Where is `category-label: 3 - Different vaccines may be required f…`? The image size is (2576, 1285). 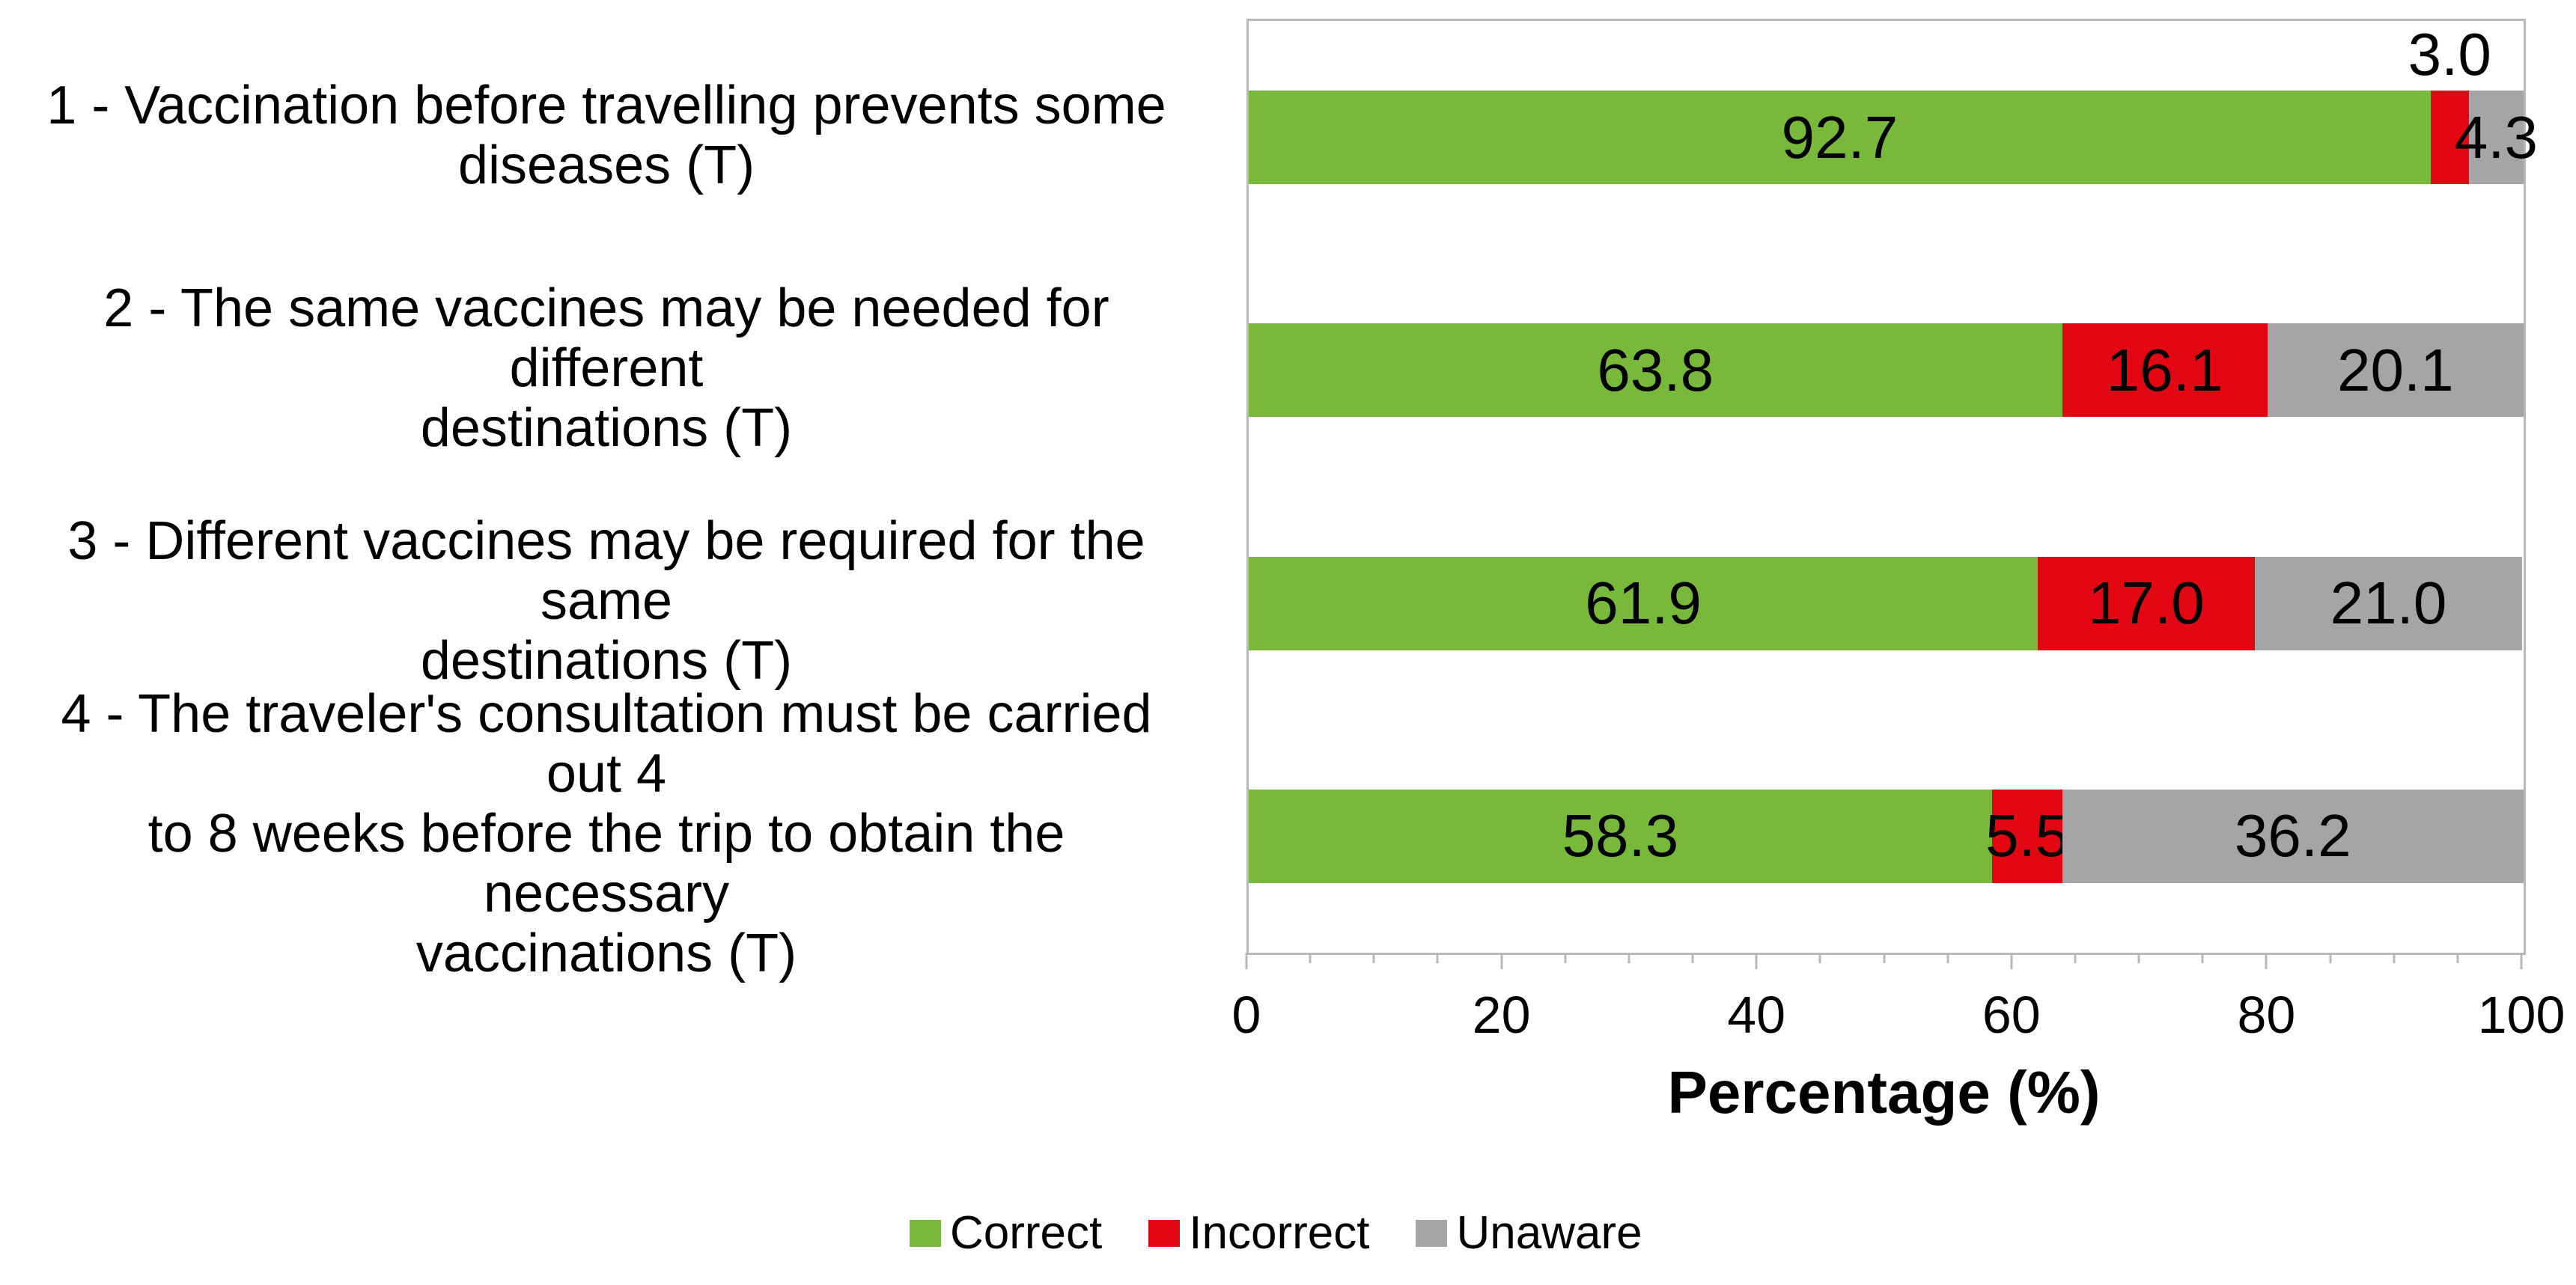 category-label: 3 - Different vaccines may be required f… is located at coordinates (606, 601).